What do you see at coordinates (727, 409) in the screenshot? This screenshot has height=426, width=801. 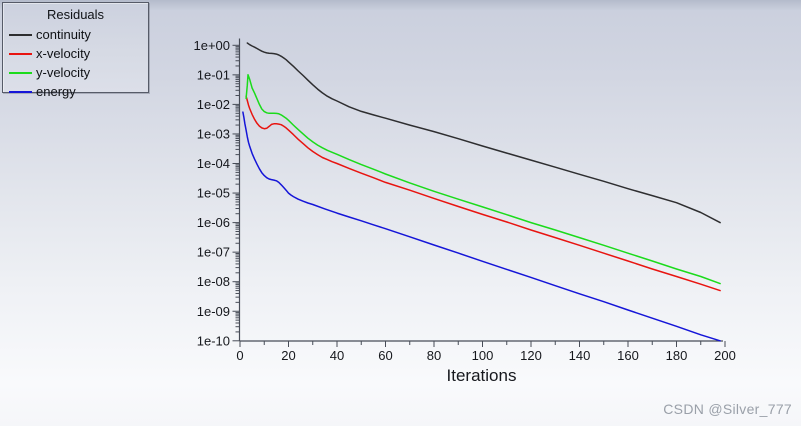 I see `csdn-watermark: CSDN @Silver_777` at bounding box center [727, 409].